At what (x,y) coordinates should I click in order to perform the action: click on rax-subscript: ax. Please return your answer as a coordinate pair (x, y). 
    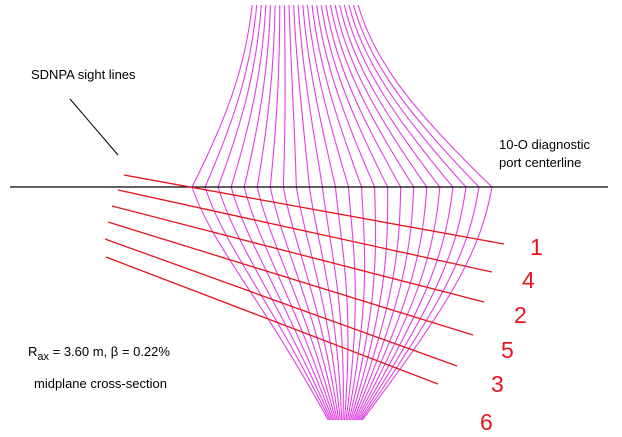
    Looking at the image, I should click on (43, 357).